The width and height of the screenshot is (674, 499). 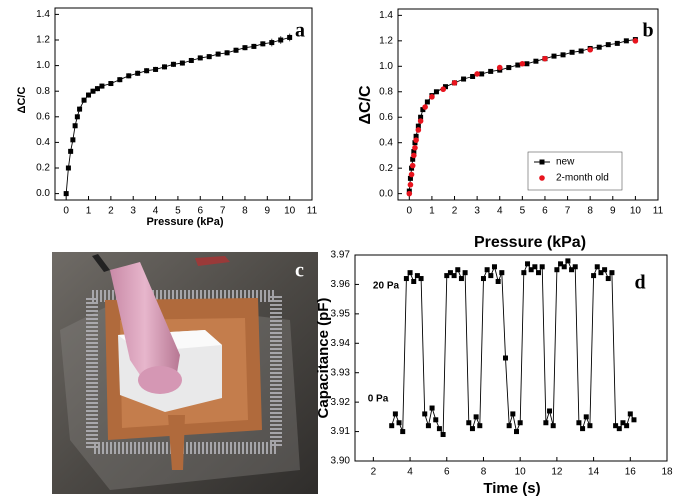 What do you see at coordinates (43, 142) in the screenshot?
I see `y-tick-label: 0.4` at bounding box center [43, 142].